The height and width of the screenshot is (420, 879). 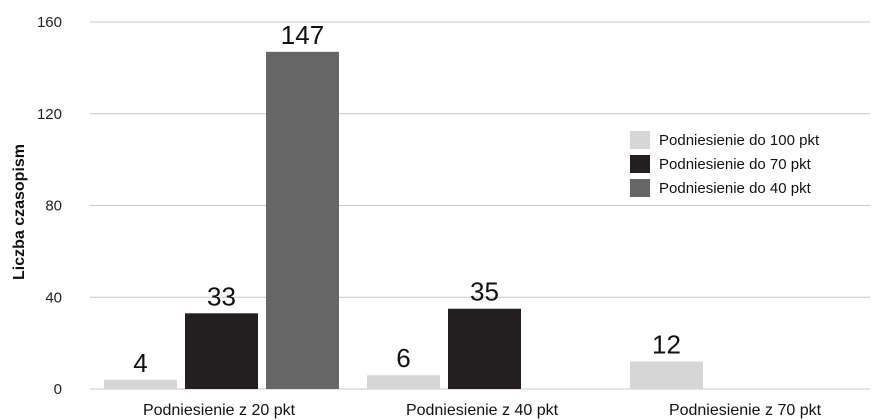 I want to click on y-tick-label: 120, so click(x=49, y=114).